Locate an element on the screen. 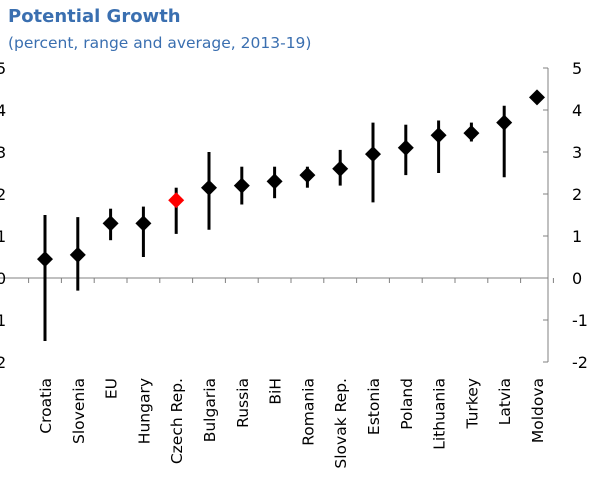 Image resolution: width=591 pixels, height=498 pixels. y-tick-label-right: -1 is located at coordinates (580, 320).